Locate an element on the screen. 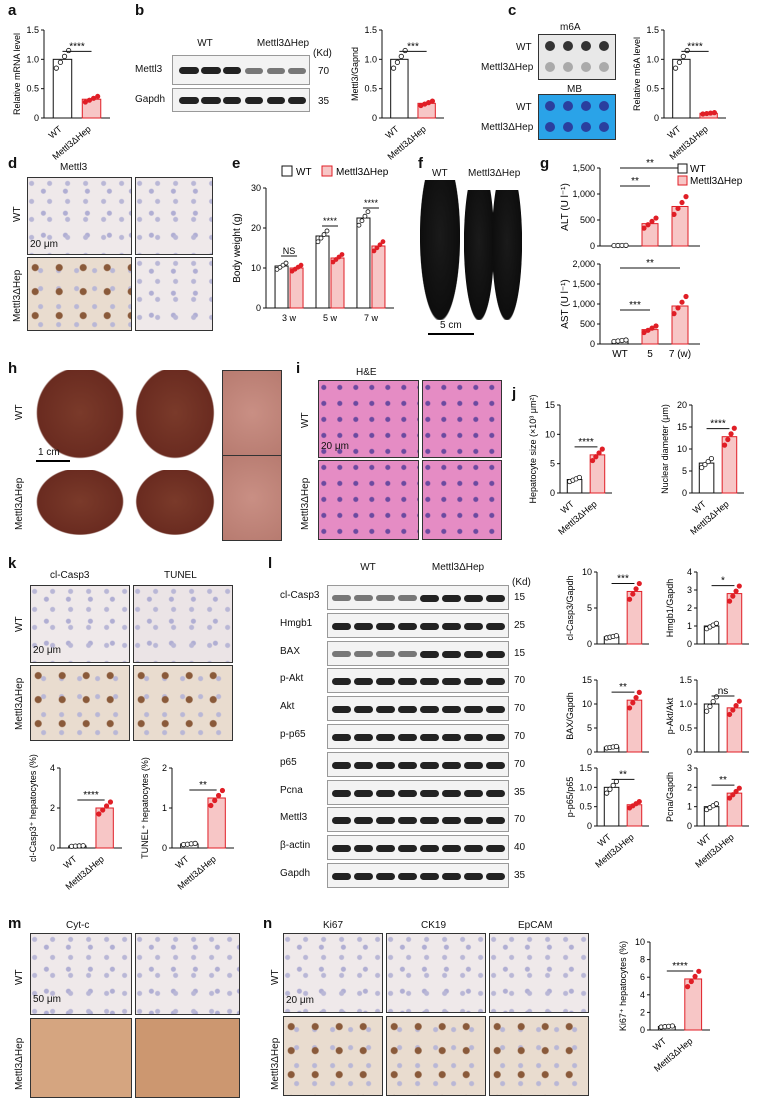  b-wt-label: WT is located at coordinates (205, 43).